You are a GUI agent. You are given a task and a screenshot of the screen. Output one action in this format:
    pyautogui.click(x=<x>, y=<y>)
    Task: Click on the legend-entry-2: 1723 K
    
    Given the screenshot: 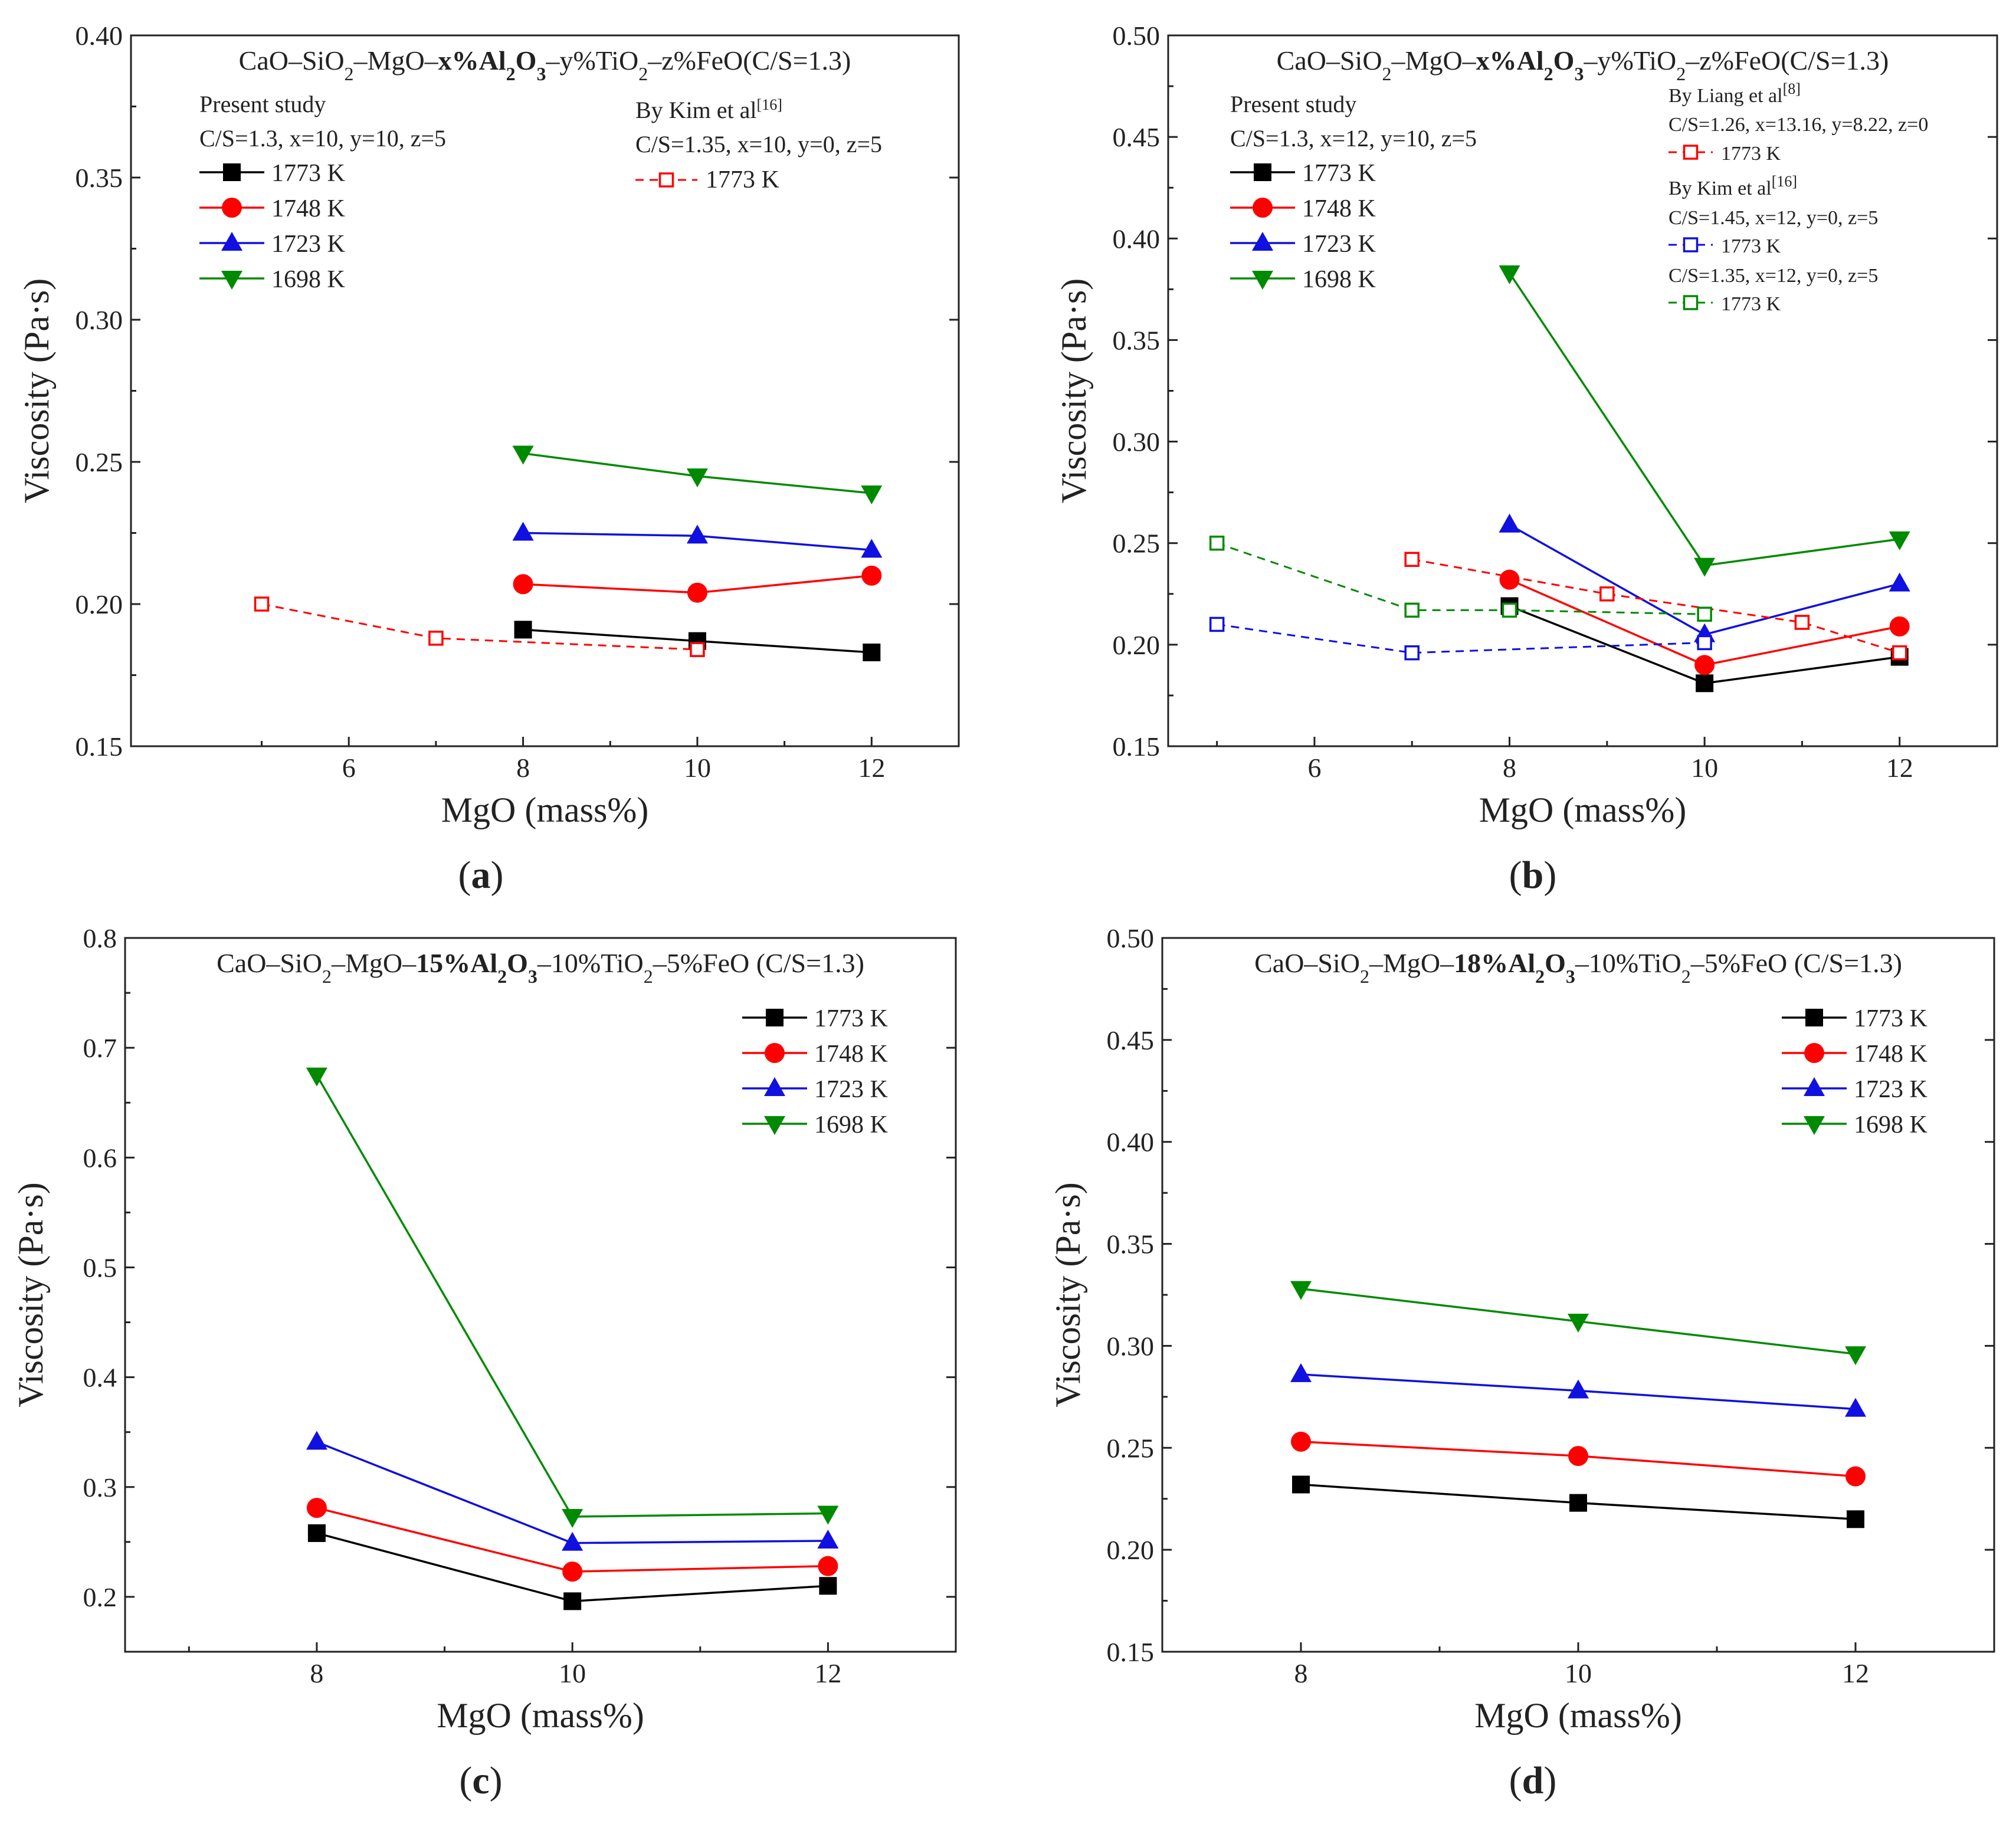 What is the action you would take?
    pyautogui.click(x=1855, y=1089)
    